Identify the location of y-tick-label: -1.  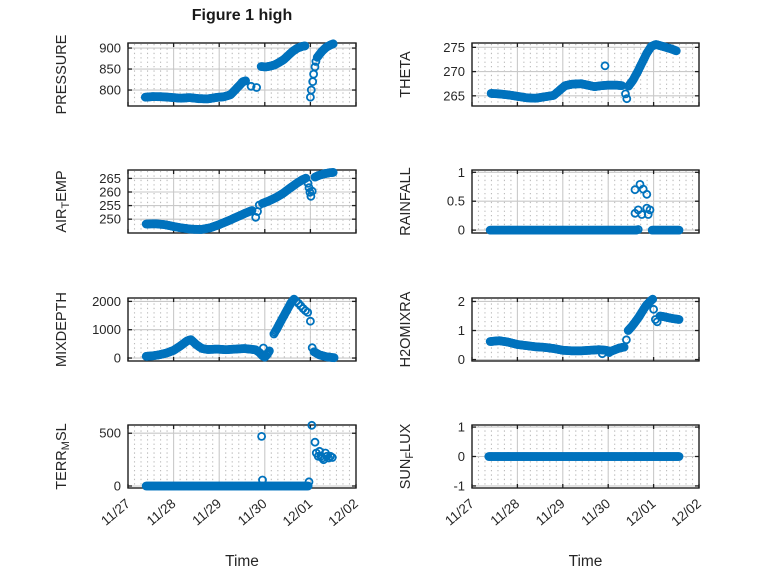
(459, 485).